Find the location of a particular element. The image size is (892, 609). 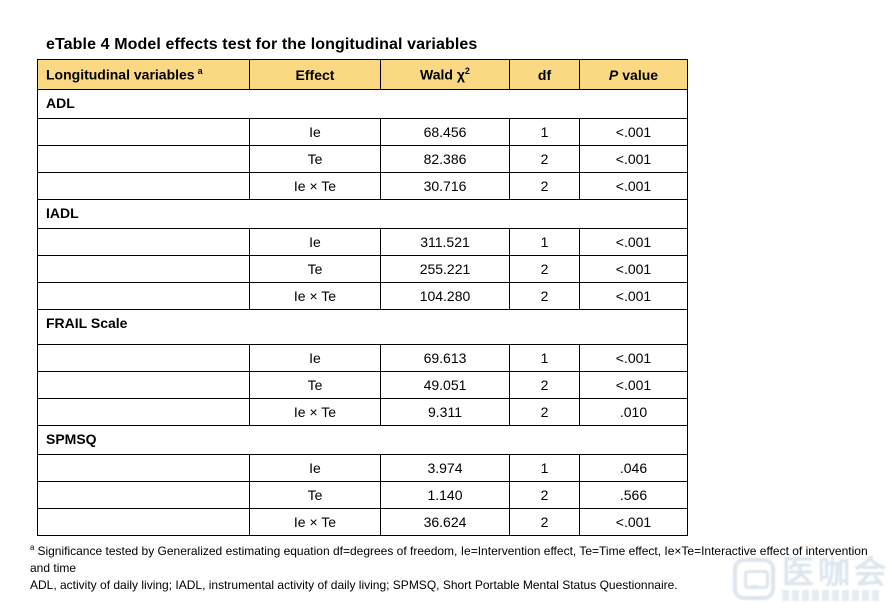

section-label: FRAIL Scale is located at coordinates (362, 327).